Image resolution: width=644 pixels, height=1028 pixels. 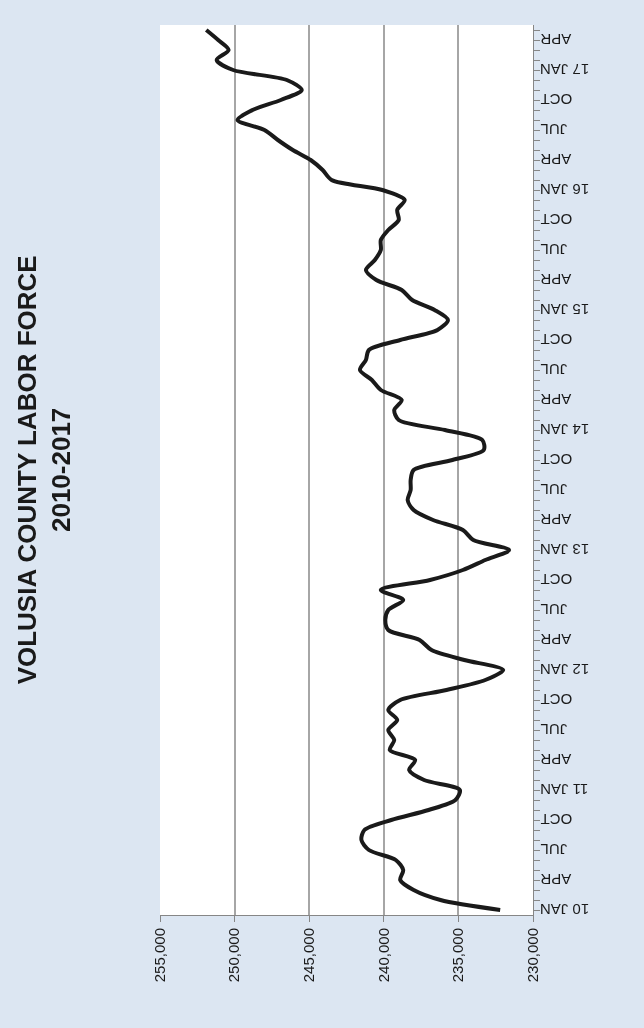 I want to click on y-tick-label: 17 JAN, so click(x=564, y=69).